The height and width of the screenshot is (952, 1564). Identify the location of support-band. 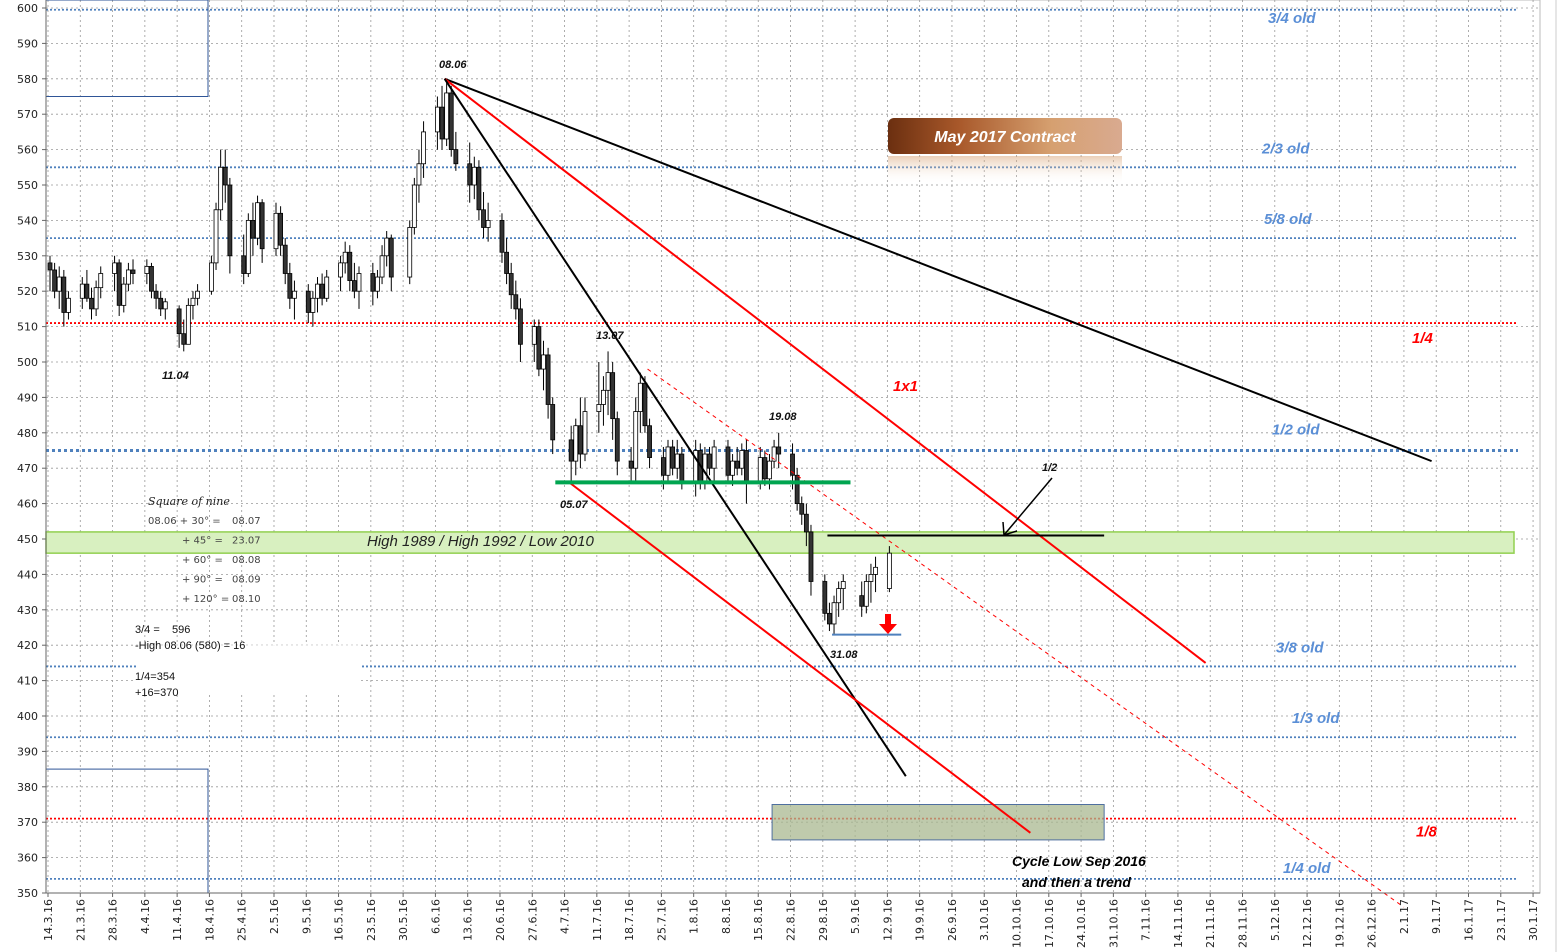
(780, 542).